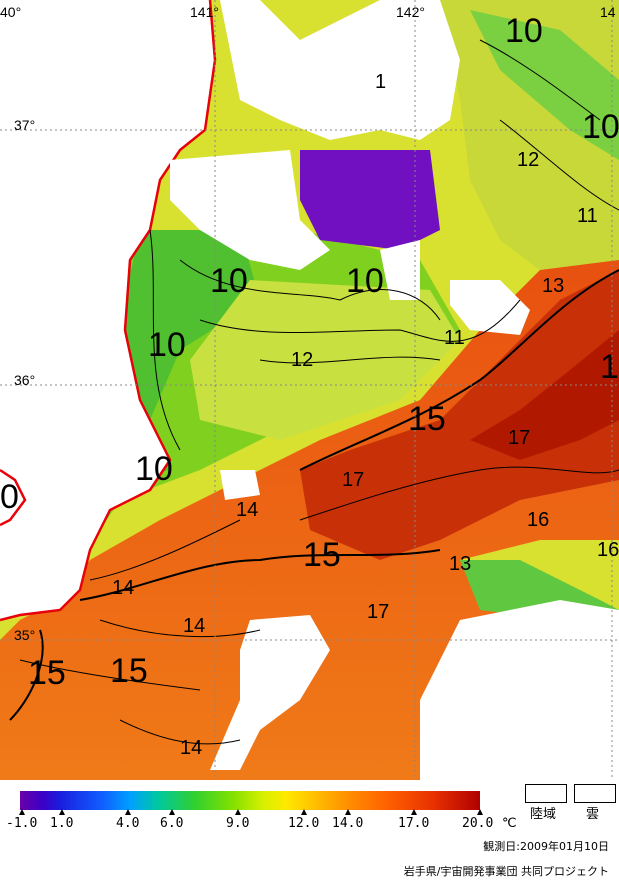 This screenshot has height=881, width=619. I want to click on cloud-south, so click(270, 692).